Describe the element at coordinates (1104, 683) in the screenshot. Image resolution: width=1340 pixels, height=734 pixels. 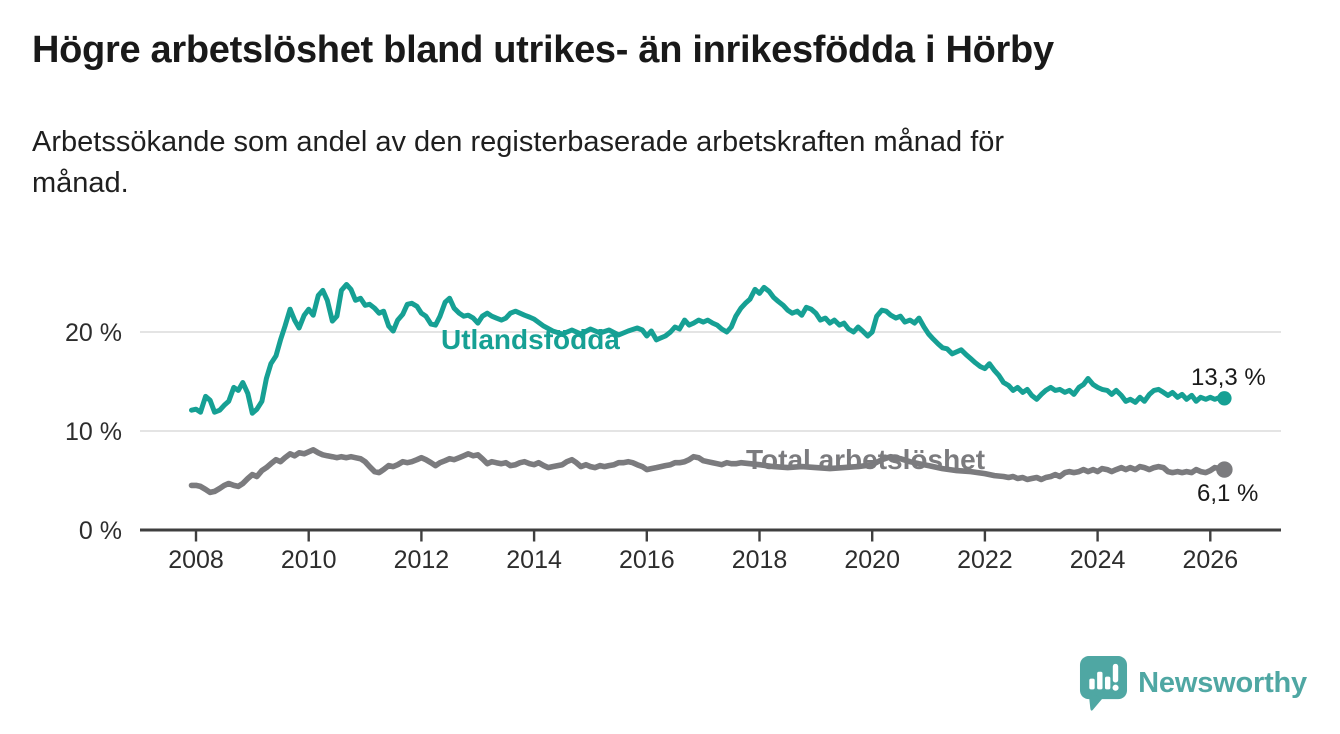
I see `newsworthy-speech-bubble-bar-chart-icon` at that location.